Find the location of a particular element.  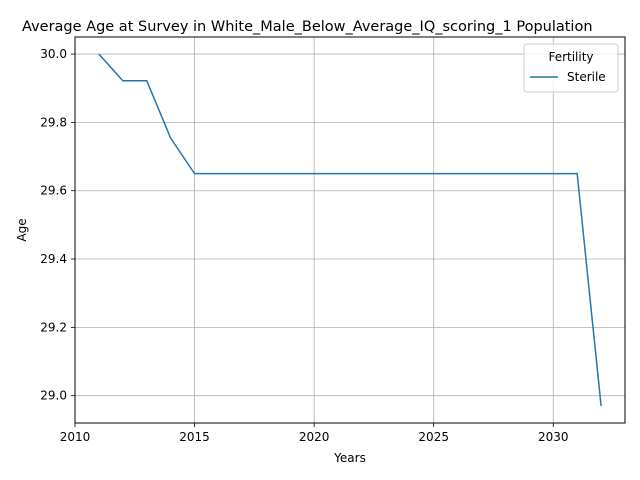

legend-box is located at coordinates (571, 68).